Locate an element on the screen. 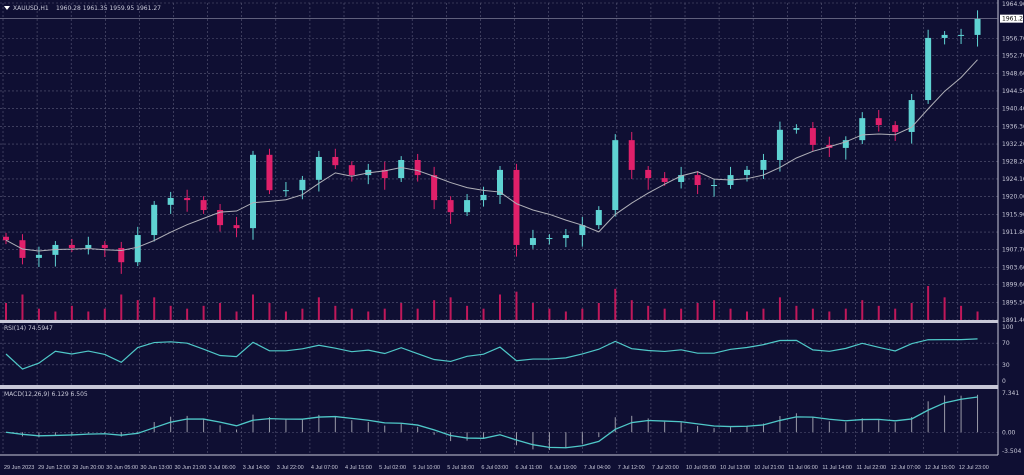 The width and height of the screenshot is (1024, 475). price-tick-label: 1899.60 is located at coordinates (1013, 285).